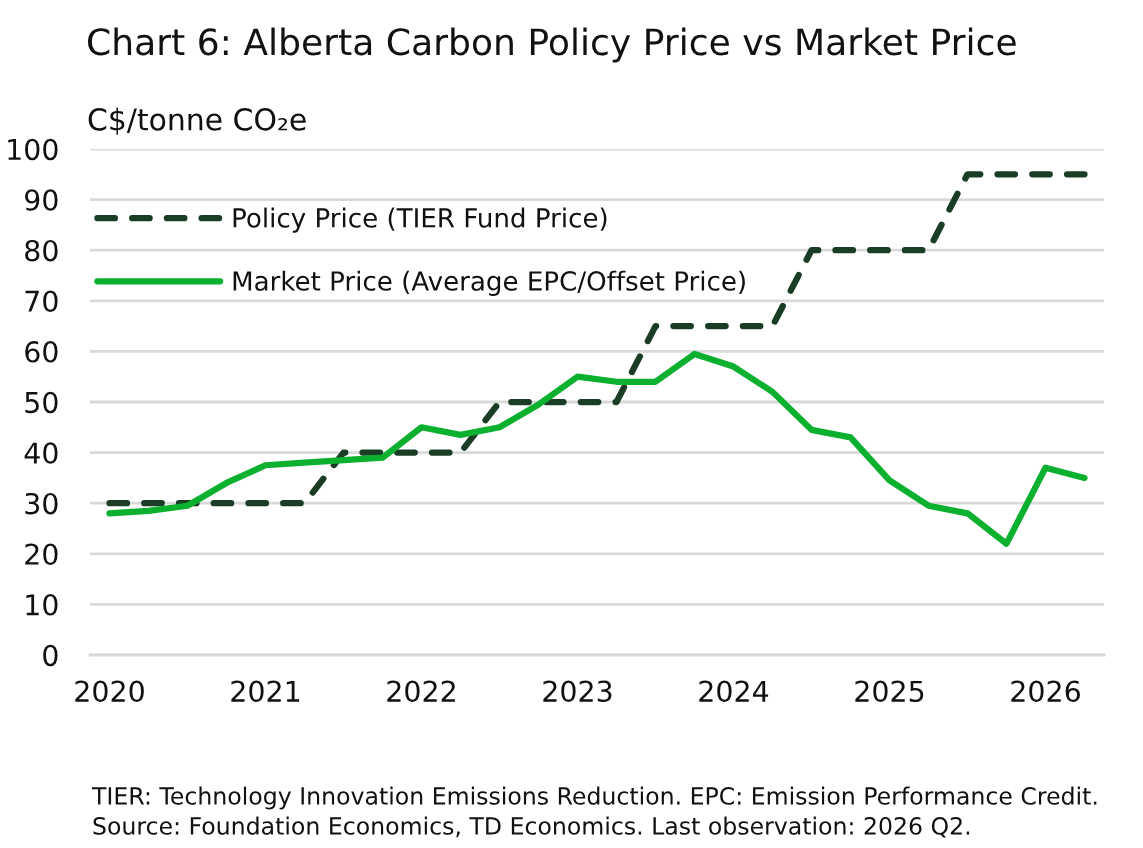 The image size is (1143, 848). What do you see at coordinates (531, 827) in the screenshot?
I see `source-note: Source: Foundation Economics, TD Economics. Last observation: 2026 Q2.` at bounding box center [531, 827].